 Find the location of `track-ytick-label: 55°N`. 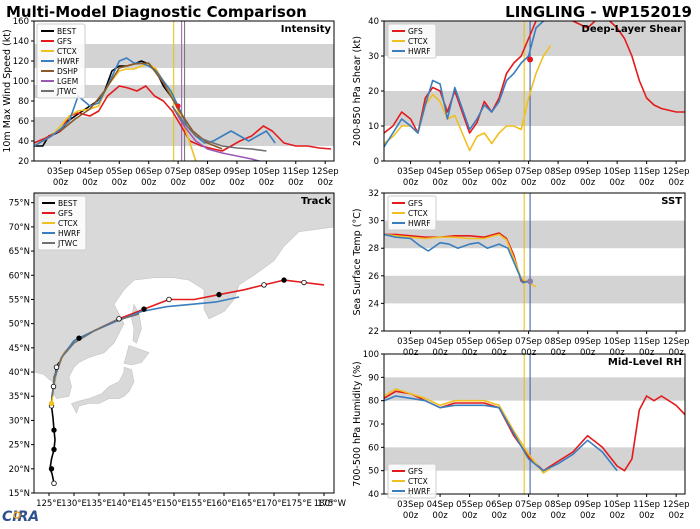

track-ytick-label: 55°N is located at coordinates (19, 300).